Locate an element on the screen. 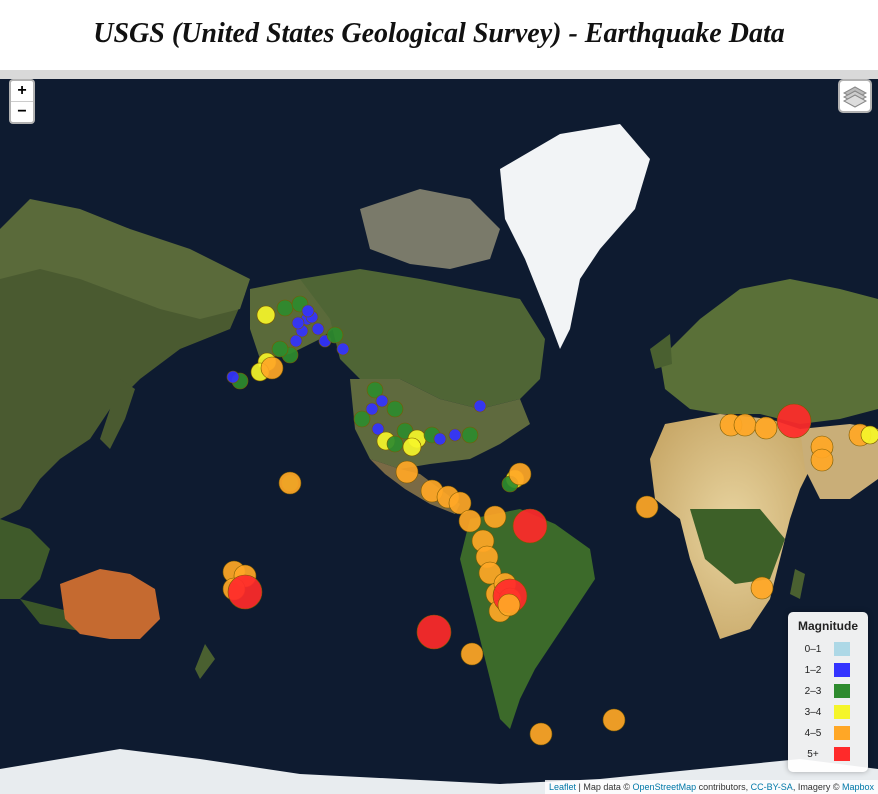 This screenshot has width=878, height=794. zoom-out-button: − is located at coordinates (22, 111).